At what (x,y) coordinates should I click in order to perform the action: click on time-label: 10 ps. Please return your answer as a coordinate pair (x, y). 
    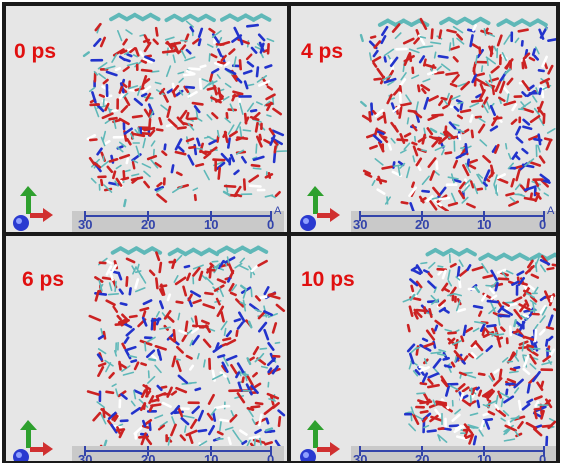
    Looking at the image, I should click on (328, 279).